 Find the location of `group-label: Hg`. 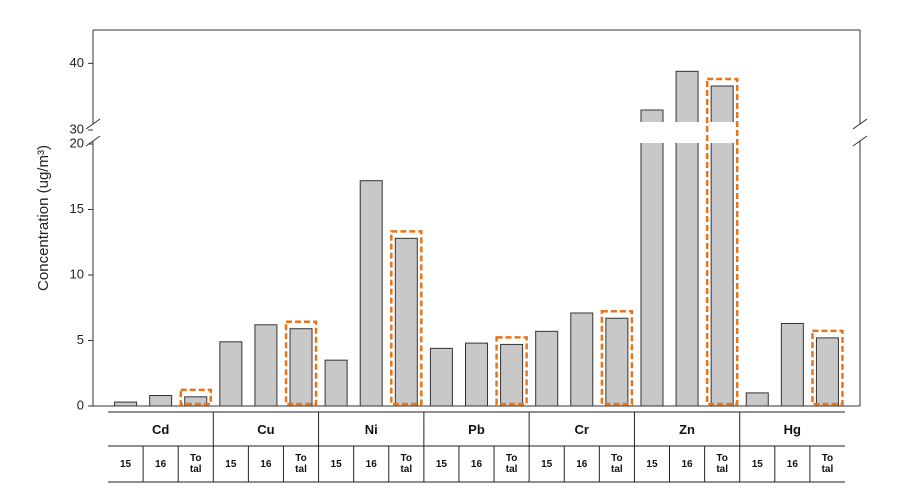

group-label: Hg is located at coordinates (792, 429).